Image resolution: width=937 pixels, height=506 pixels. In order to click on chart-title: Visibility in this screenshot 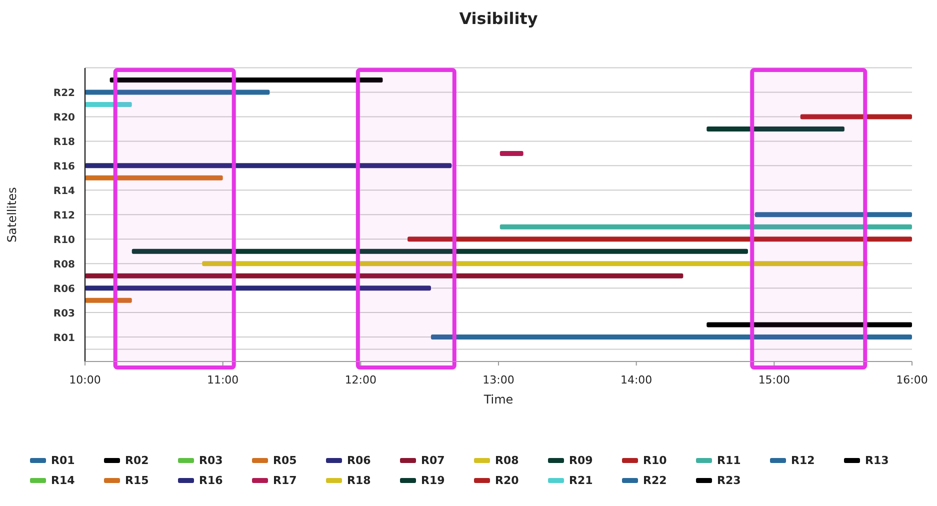, I will do `click(498, 18)`.